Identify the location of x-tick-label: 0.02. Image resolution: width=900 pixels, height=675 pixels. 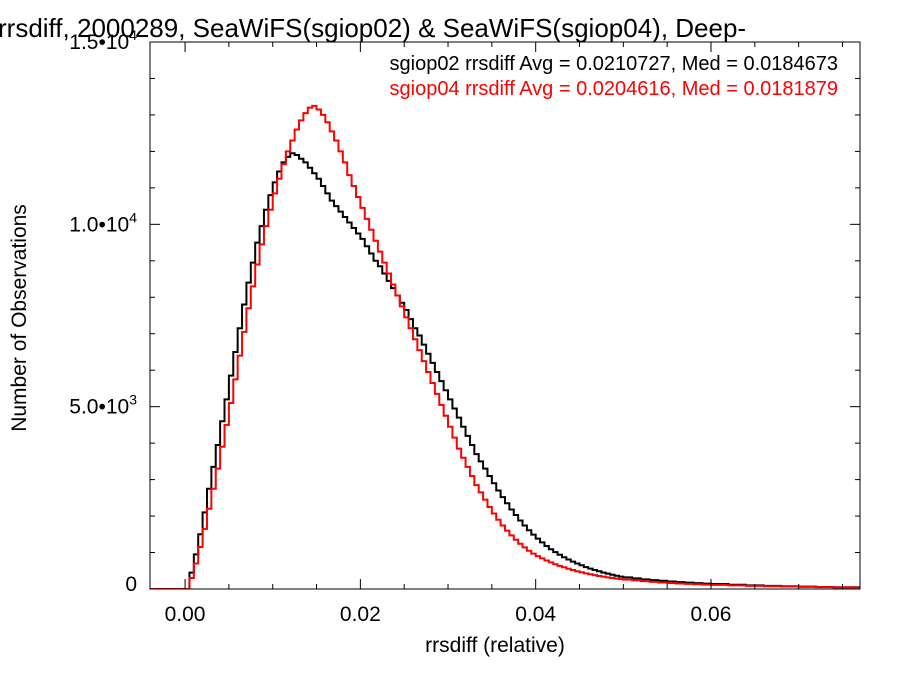
(360, 614).